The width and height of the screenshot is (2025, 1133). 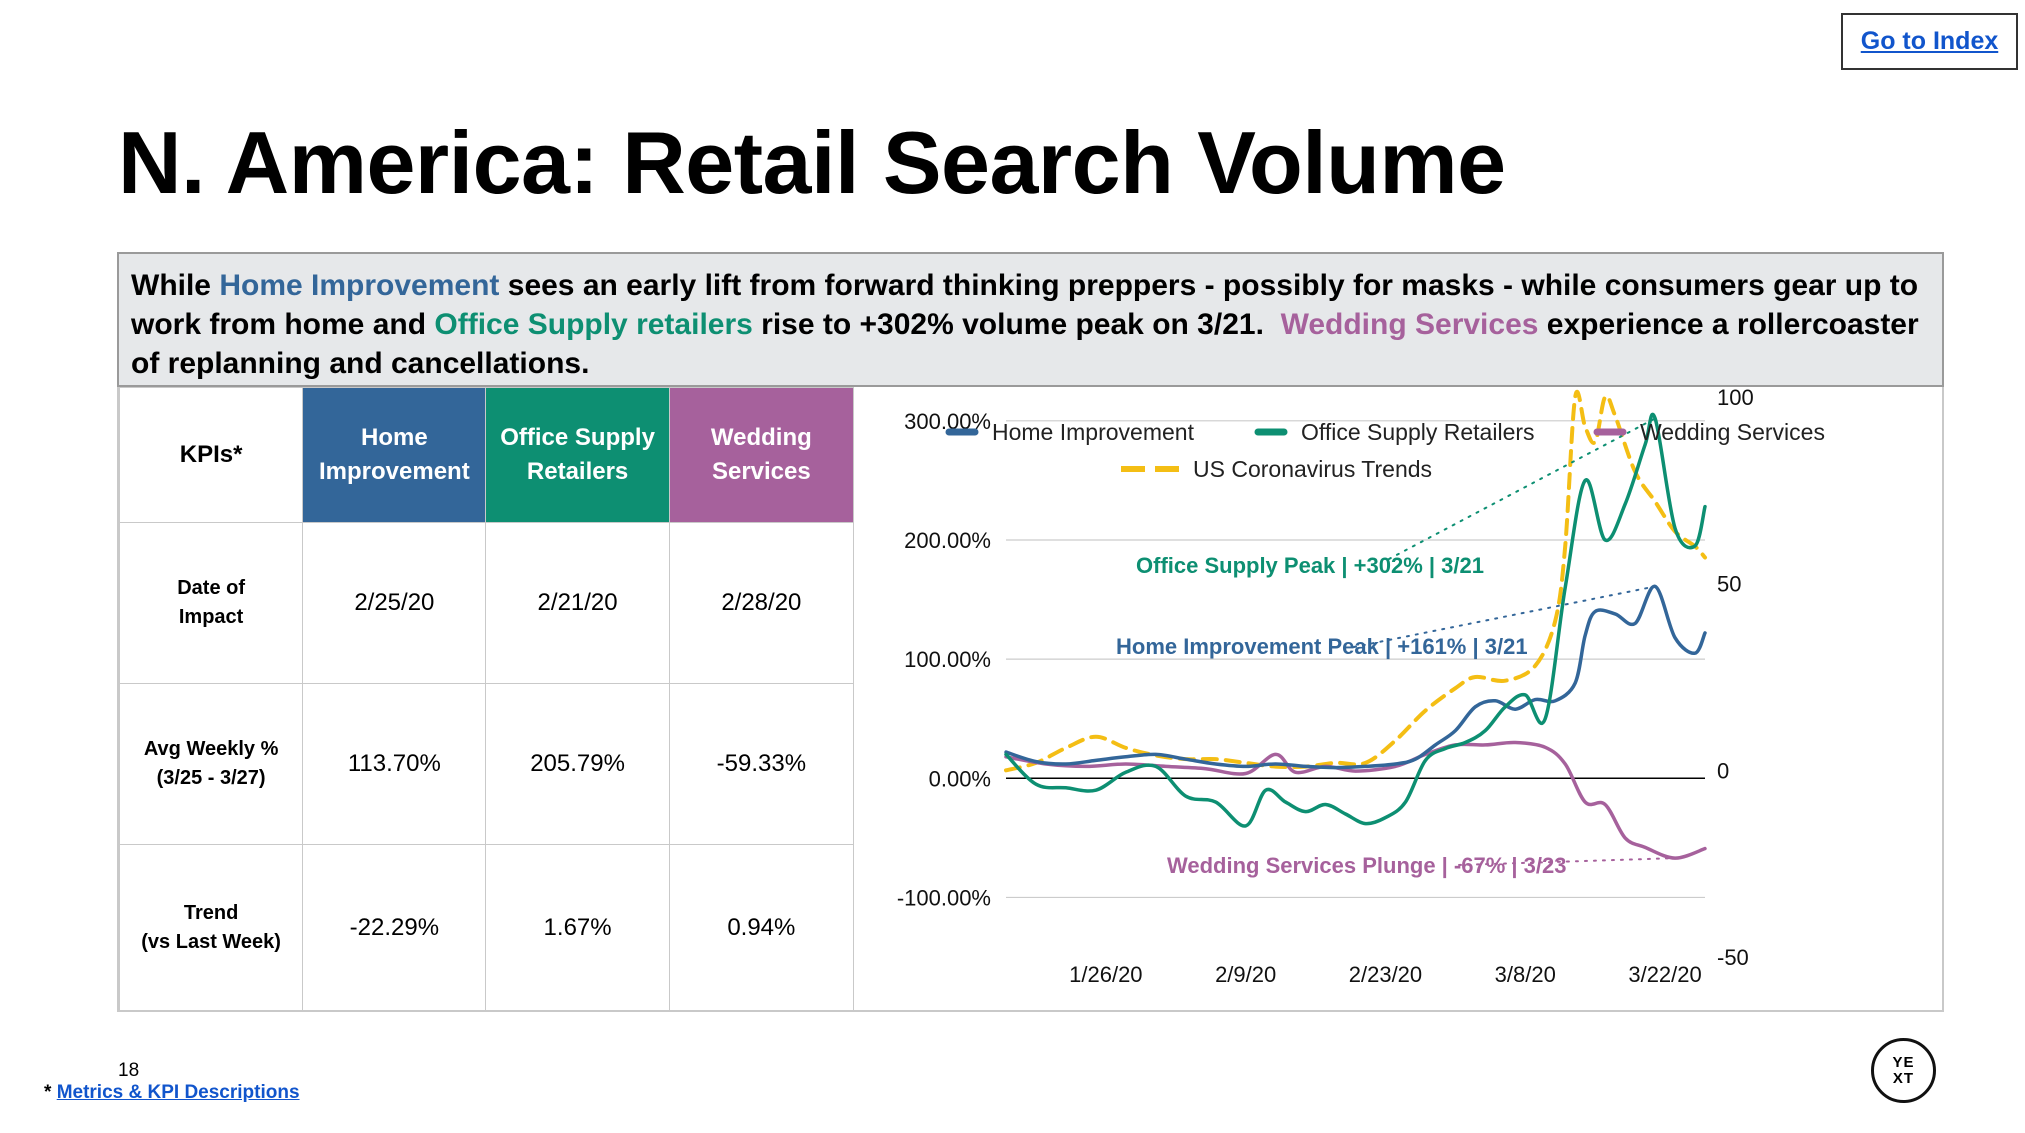 What do you see at coordinates (944, 897) in the screenshot?
I see `y-left-tick-label: -100.00%` at bounding box center [944, 897].